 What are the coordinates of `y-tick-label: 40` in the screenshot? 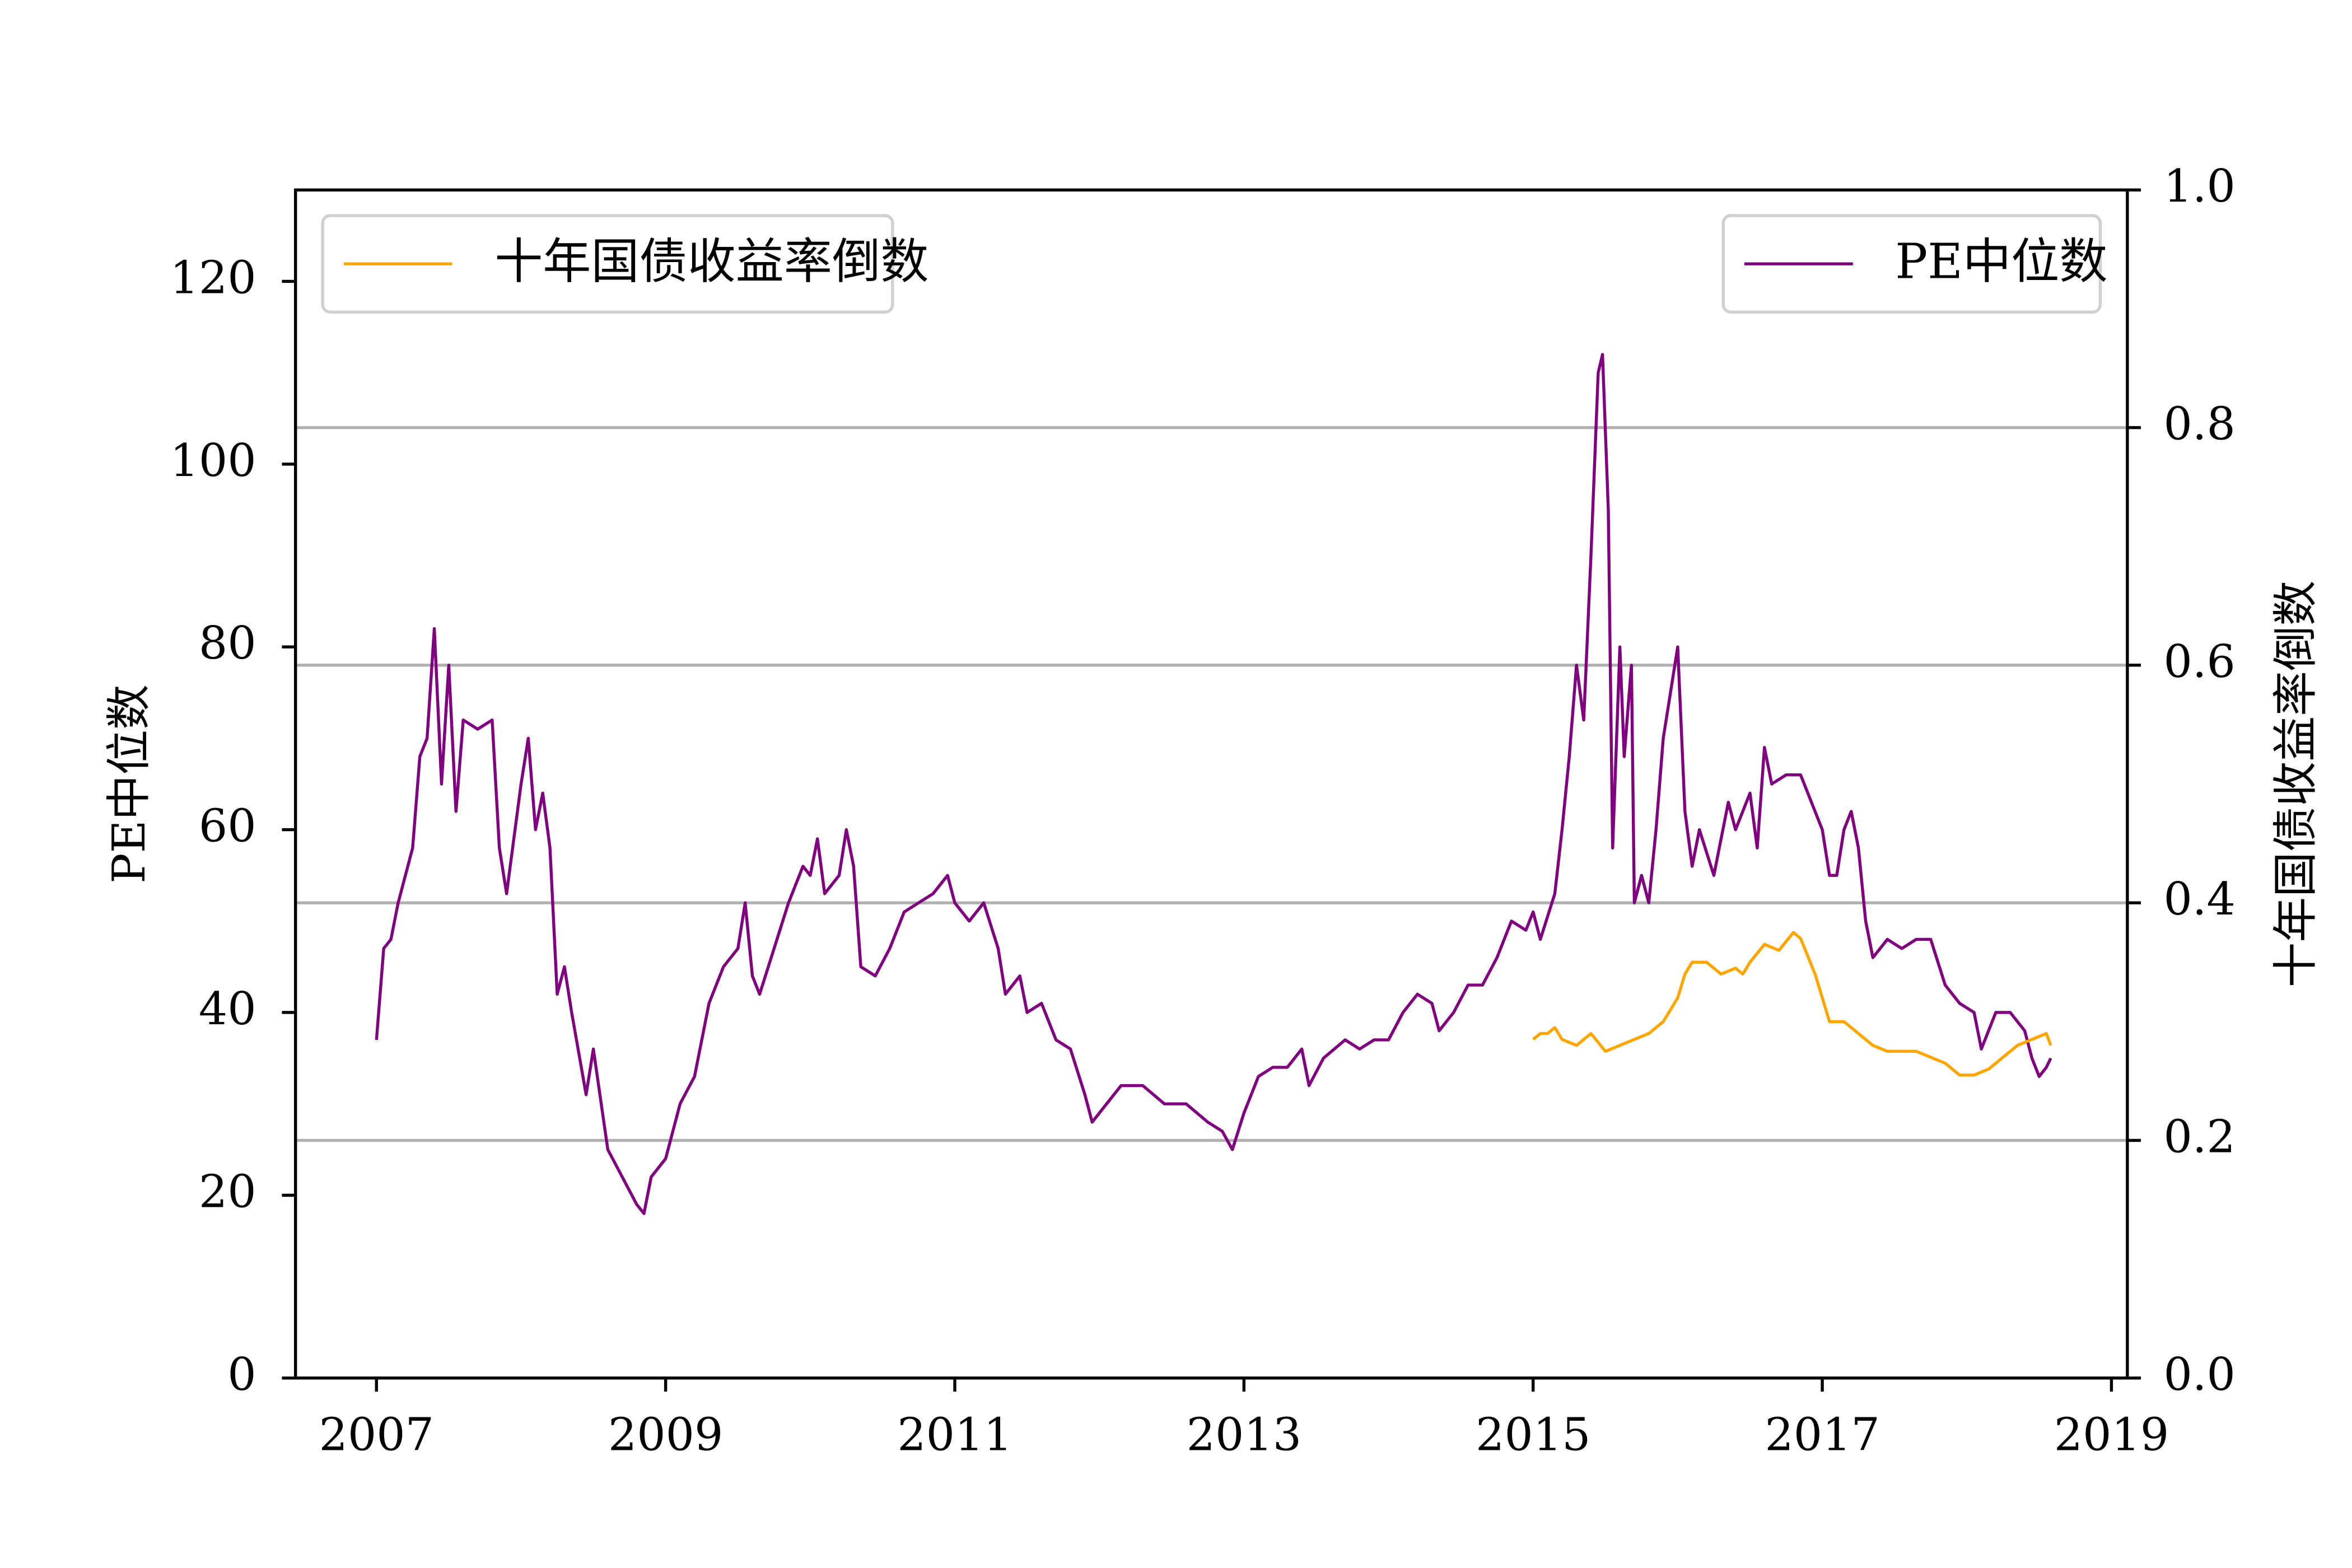 It's located at (228, 1009).